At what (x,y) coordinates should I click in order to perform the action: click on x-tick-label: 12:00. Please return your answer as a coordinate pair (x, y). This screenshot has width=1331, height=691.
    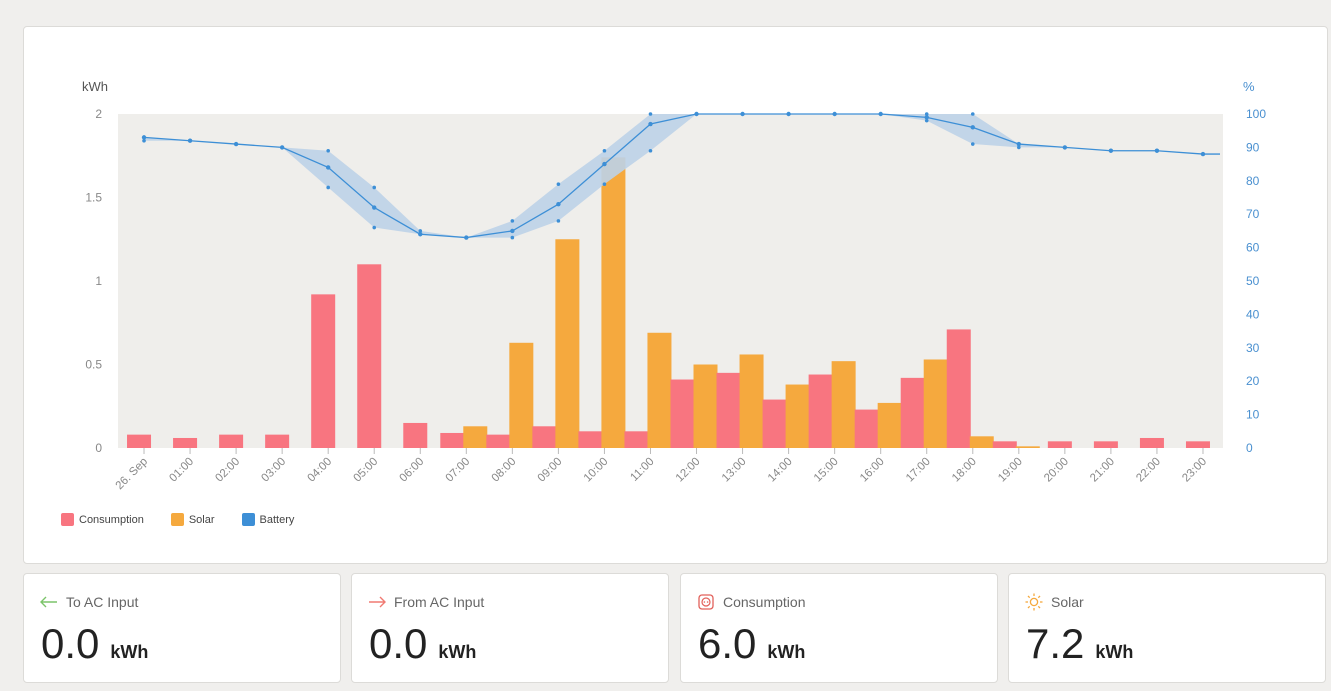
    Looking at the image, I should click on (688, 470).